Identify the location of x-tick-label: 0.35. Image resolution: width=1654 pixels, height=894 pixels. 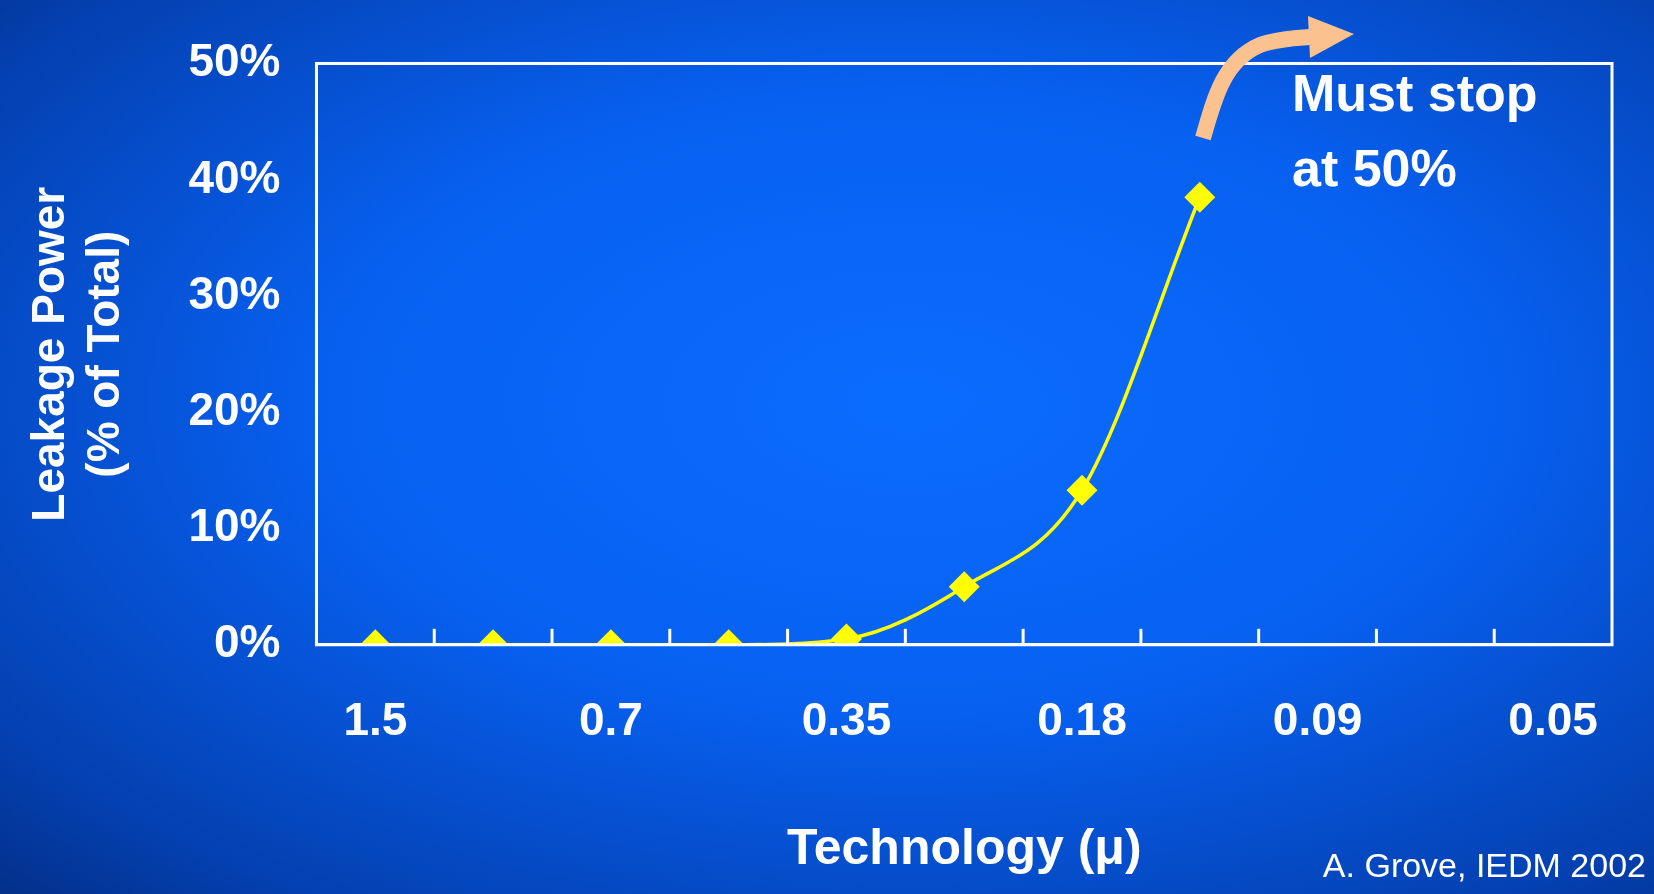
(846, 719).